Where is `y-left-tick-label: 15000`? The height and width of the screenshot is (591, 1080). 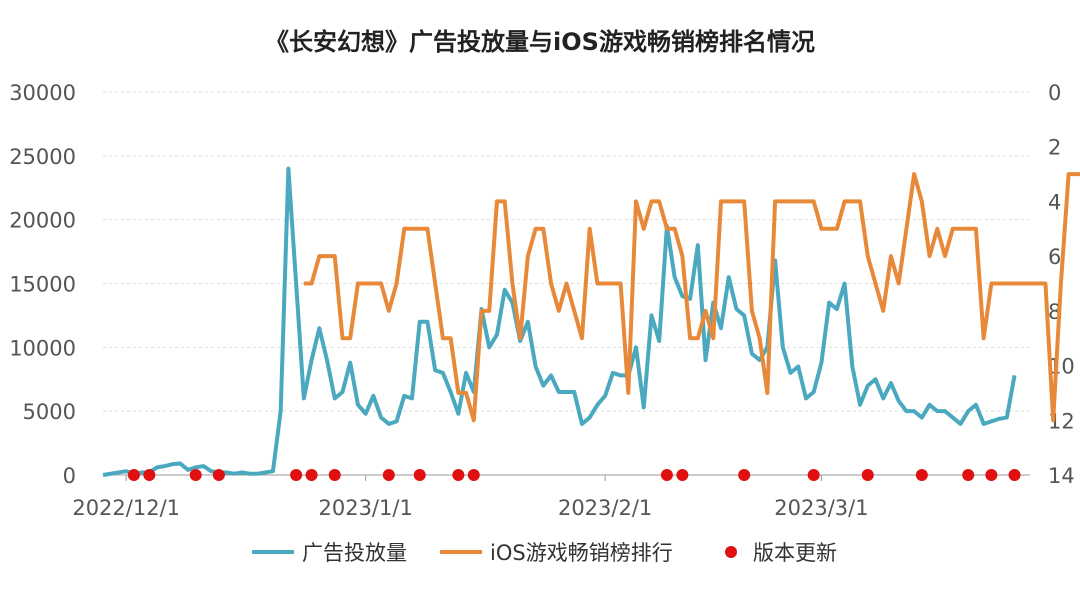 y-left-tick-label: 15000 is located at coordinates (42, 285).